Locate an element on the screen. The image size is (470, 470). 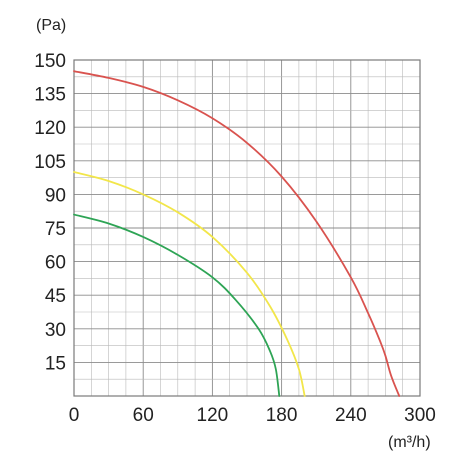
x-tick-label: 60 is located at coordinates (143, 415).